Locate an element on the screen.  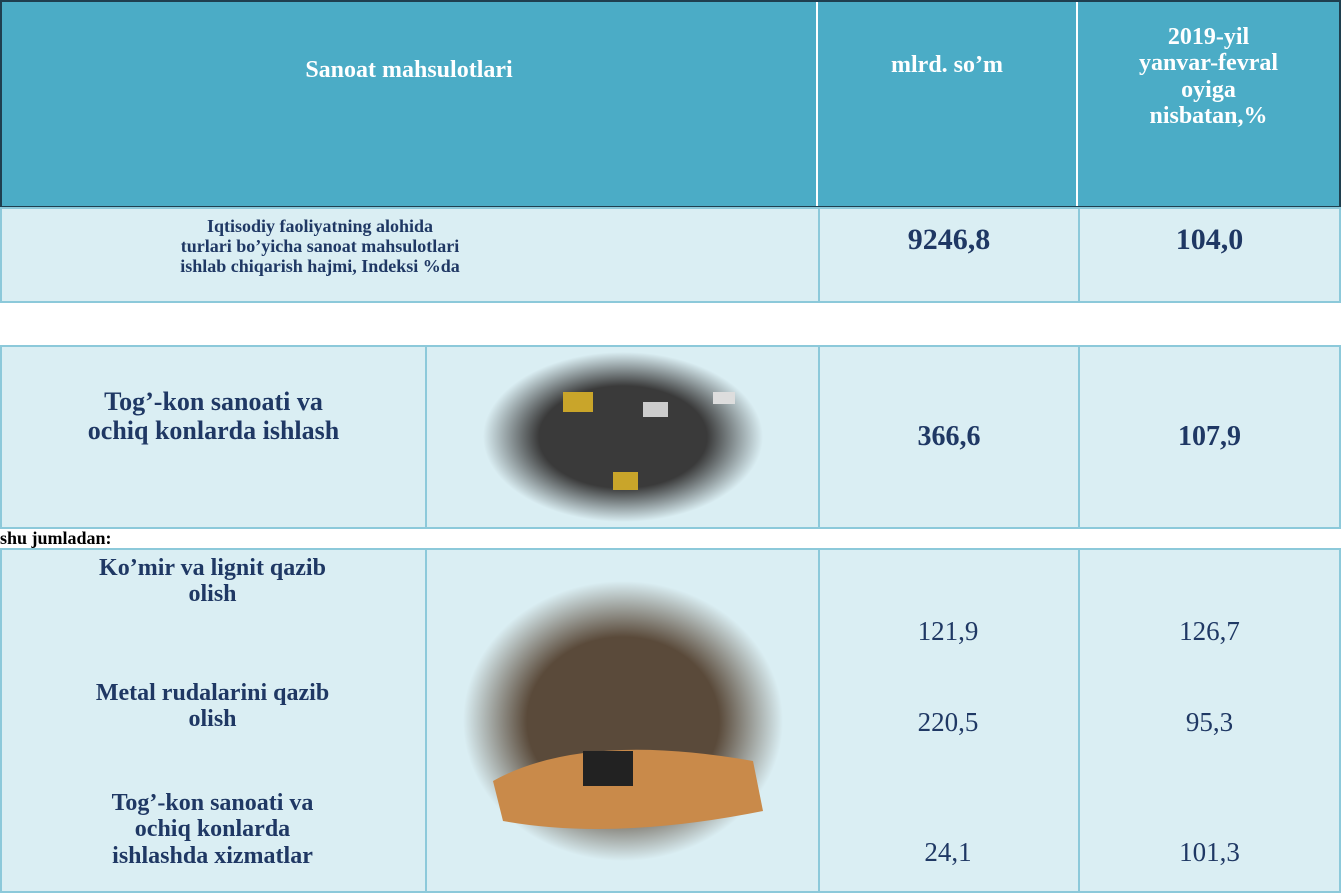
header-text: mlrd. so’m is located at coordinates (947, 65).